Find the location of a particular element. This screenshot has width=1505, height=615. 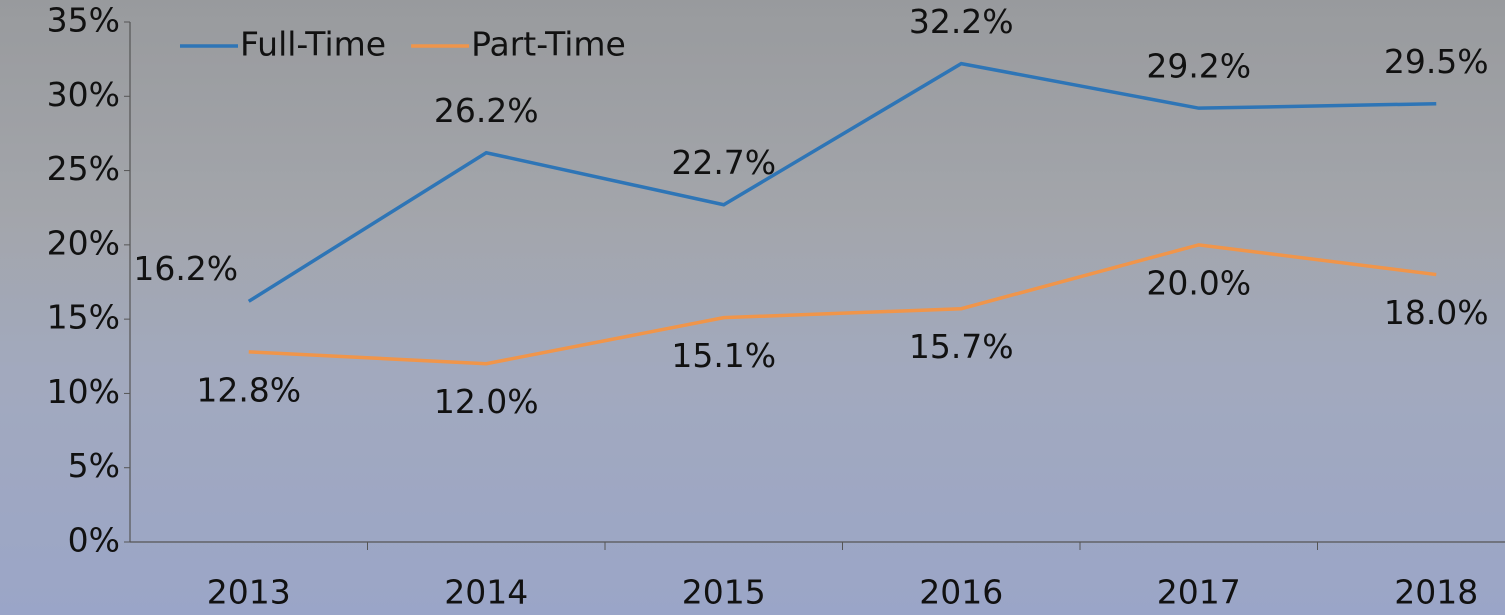

y-tick-label: 10% is located at coordinates (83, 391).